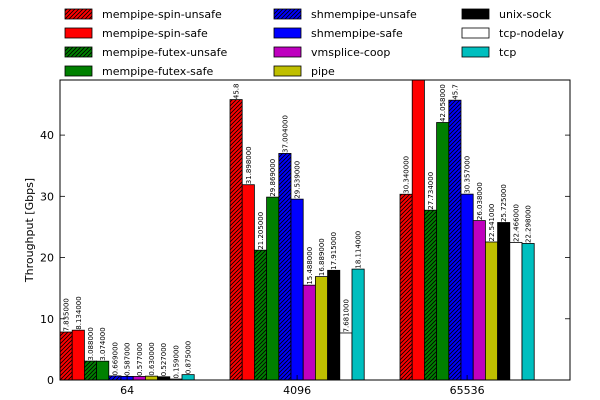 Image resolution: width=600 pixels, height=400 pixels. Describe the element at coordinates (357, 33) in the screenshot. I see `legend-label: shmempipe-safe` at that location.